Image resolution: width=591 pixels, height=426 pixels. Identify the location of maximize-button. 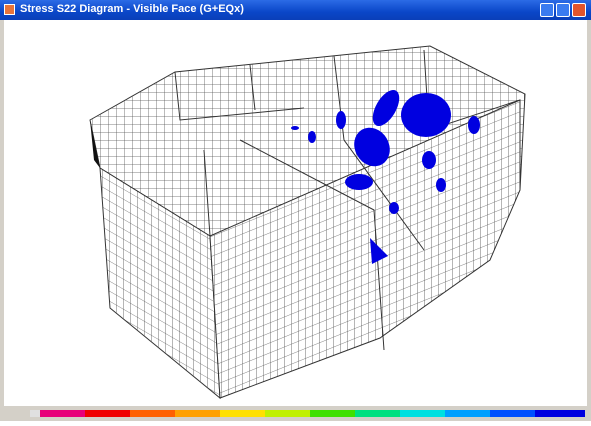
(563, 10).